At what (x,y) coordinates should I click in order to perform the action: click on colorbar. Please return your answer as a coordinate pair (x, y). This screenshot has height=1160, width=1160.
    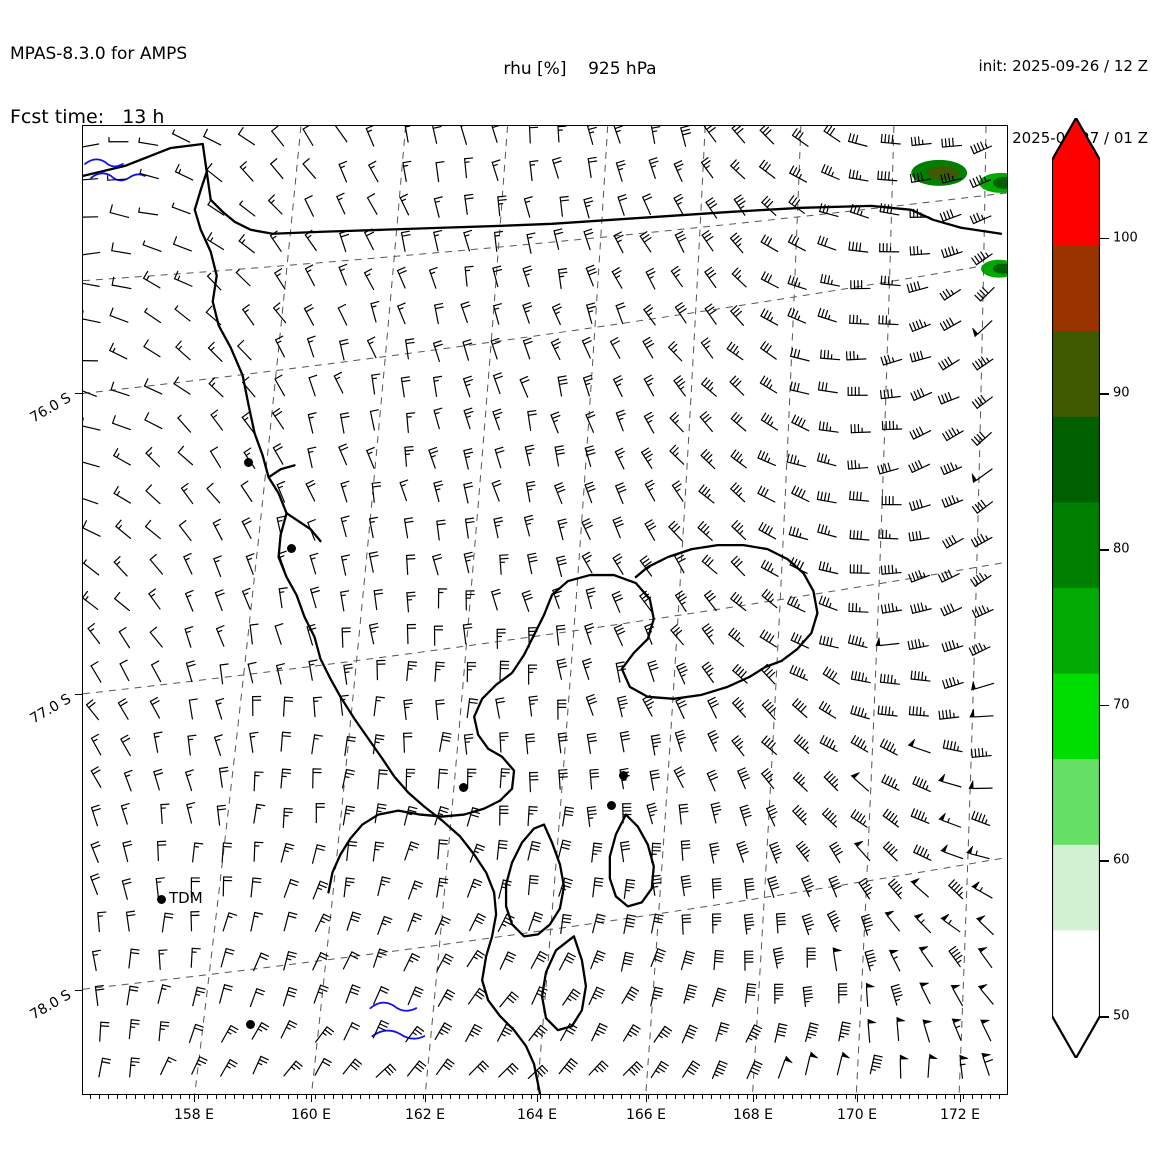
    Looking at the image, I should click on (1076, 588).